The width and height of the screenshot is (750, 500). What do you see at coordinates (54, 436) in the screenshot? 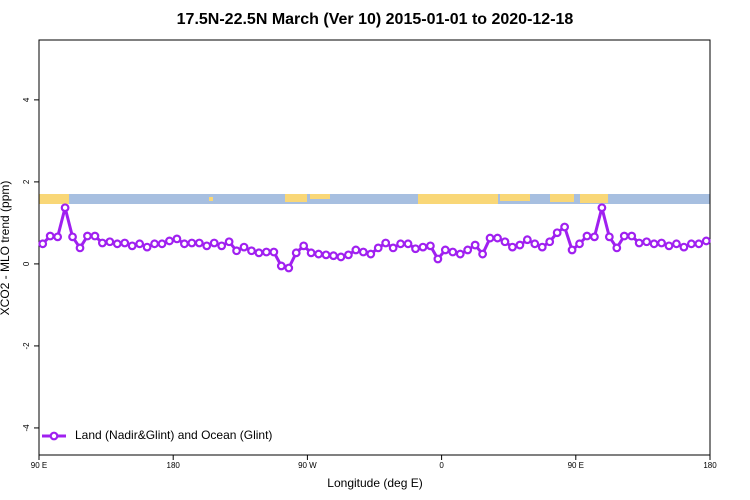
I see `legend-marker` at bounding box center [54, 436].